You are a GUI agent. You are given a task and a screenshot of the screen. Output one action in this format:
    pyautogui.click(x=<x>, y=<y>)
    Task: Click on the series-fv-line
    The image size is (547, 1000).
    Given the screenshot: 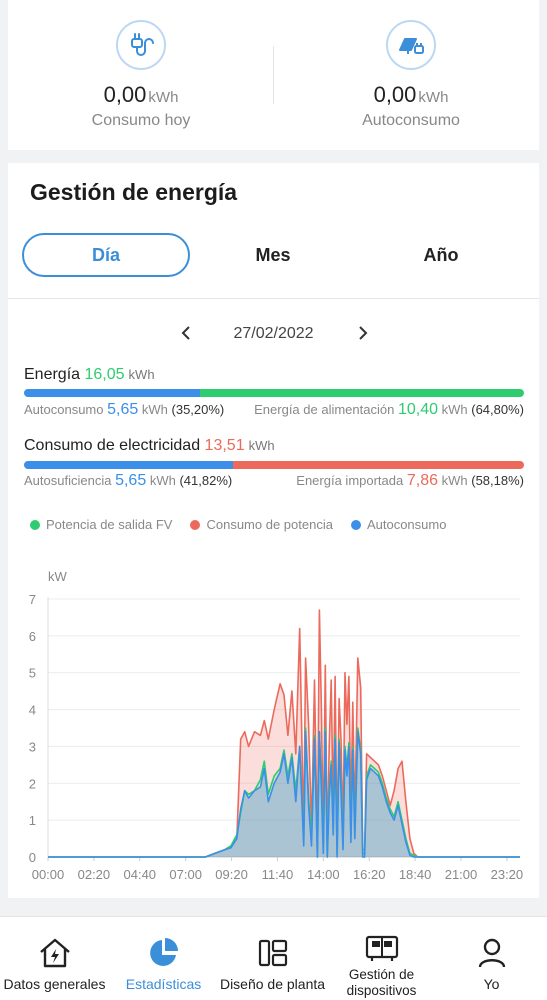 What is the action you would take?
    pyautogui.click(x=284, y=792)
    